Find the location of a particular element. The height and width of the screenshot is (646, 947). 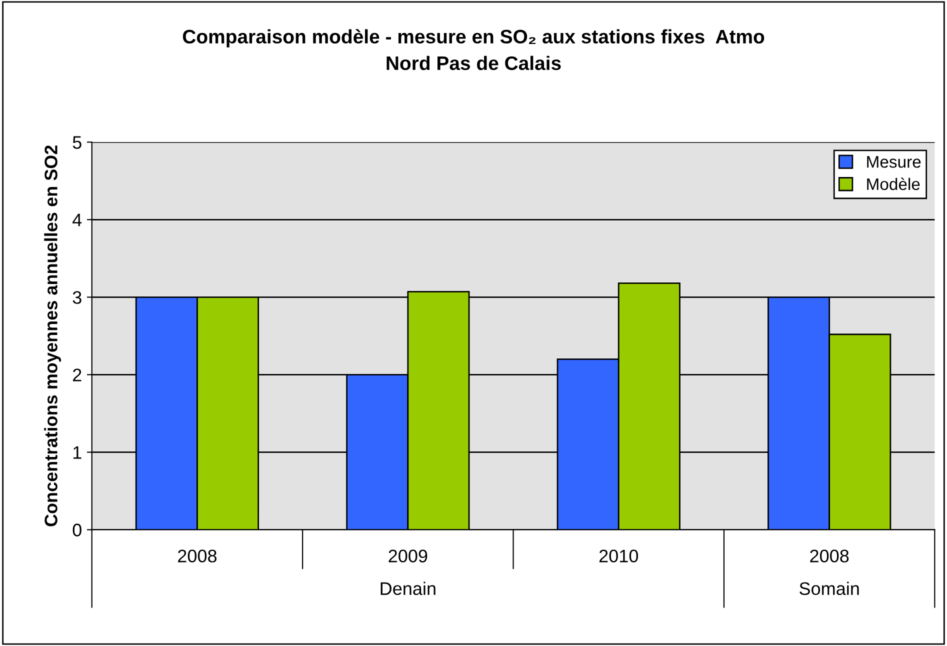

y-tick-label: 1 is located at coordinates (77, 452).